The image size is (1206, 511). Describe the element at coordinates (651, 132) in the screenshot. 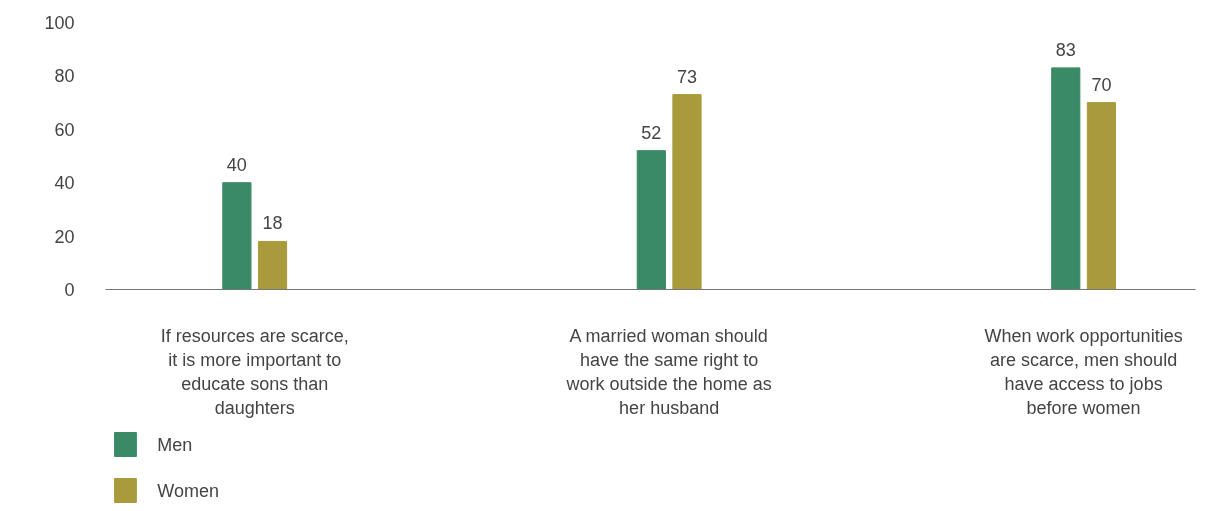

I see `data-label: 52` at that location.